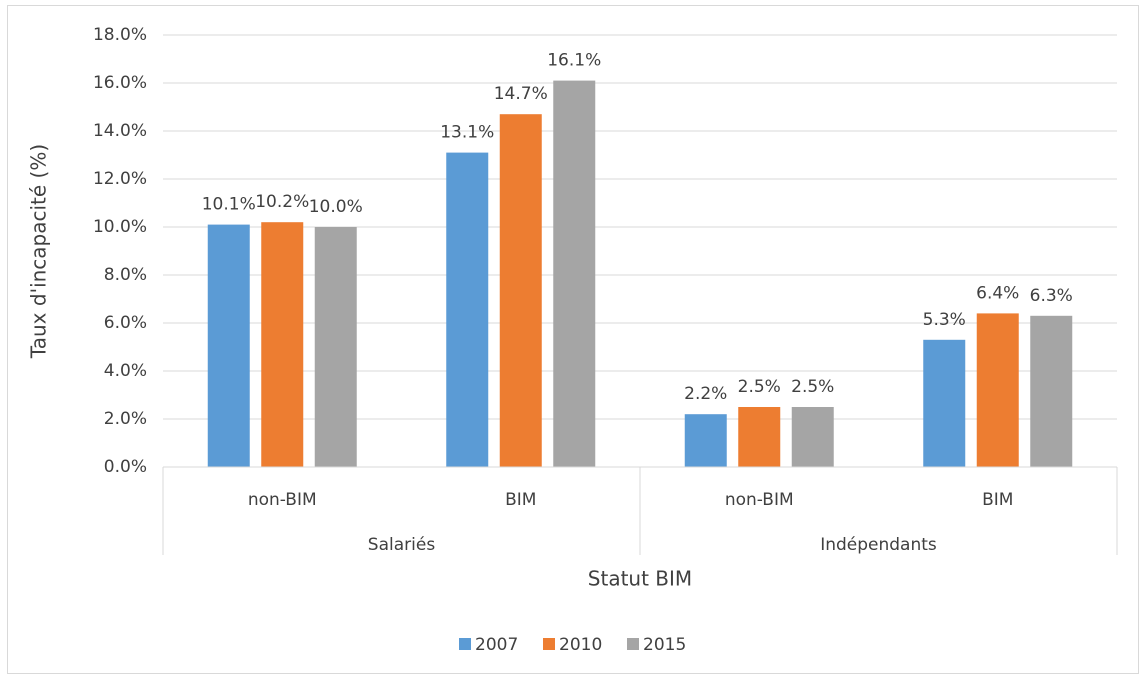  I want to click on y-tick-label: 4.0%, so click(125, 371).